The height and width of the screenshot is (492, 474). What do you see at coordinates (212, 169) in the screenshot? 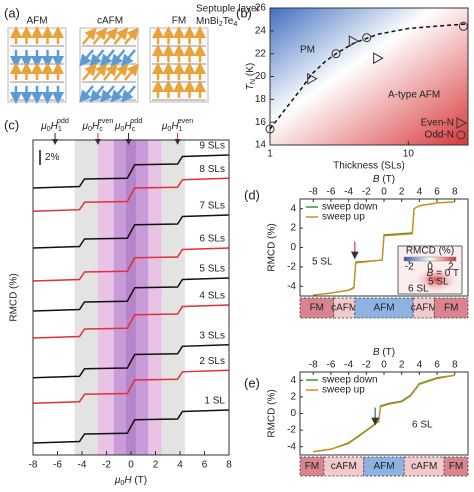
I see `curve-label: 8 SLs` at bounding box center [212, 169].